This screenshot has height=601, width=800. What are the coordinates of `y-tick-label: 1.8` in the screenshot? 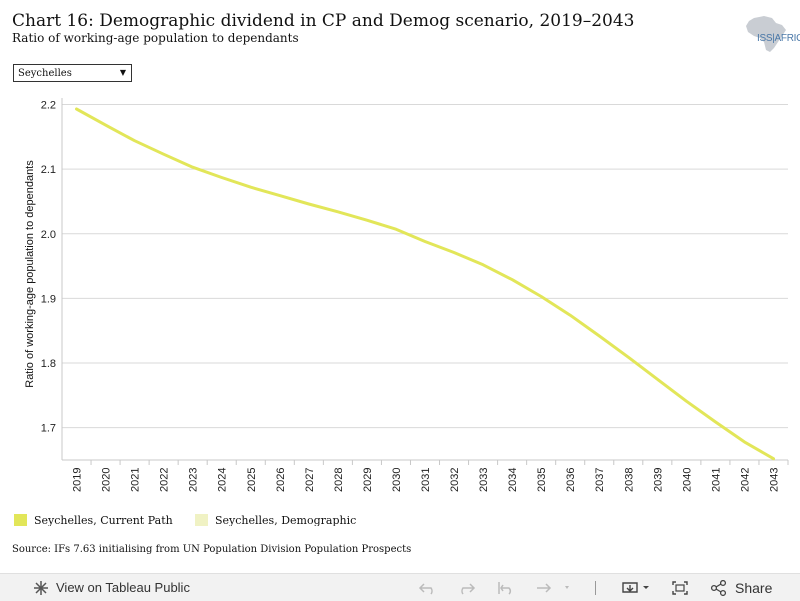 It's located at (48, 364).